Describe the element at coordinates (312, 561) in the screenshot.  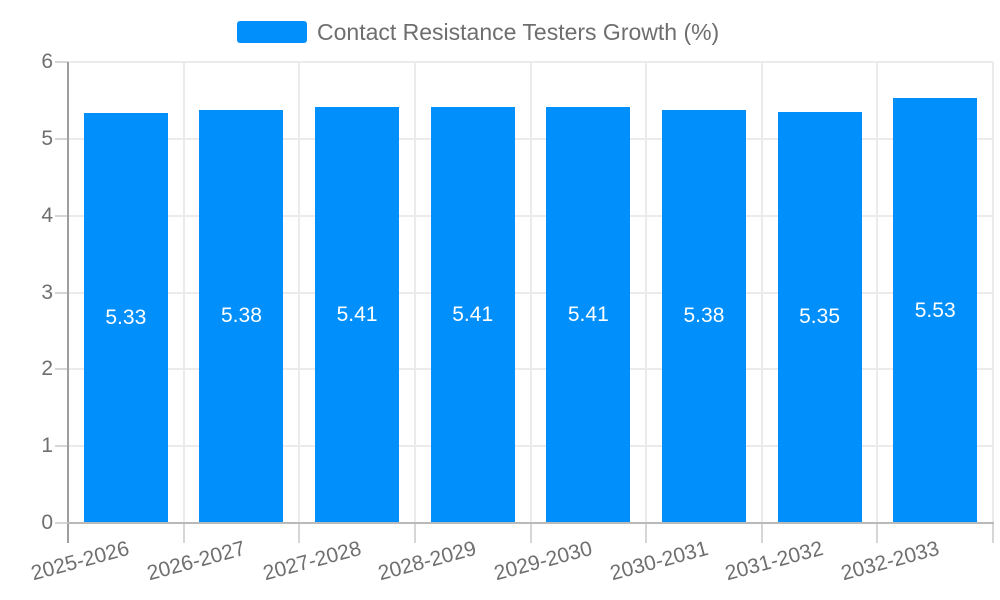
I see `x-axis-label: 2027-2028` at that location.